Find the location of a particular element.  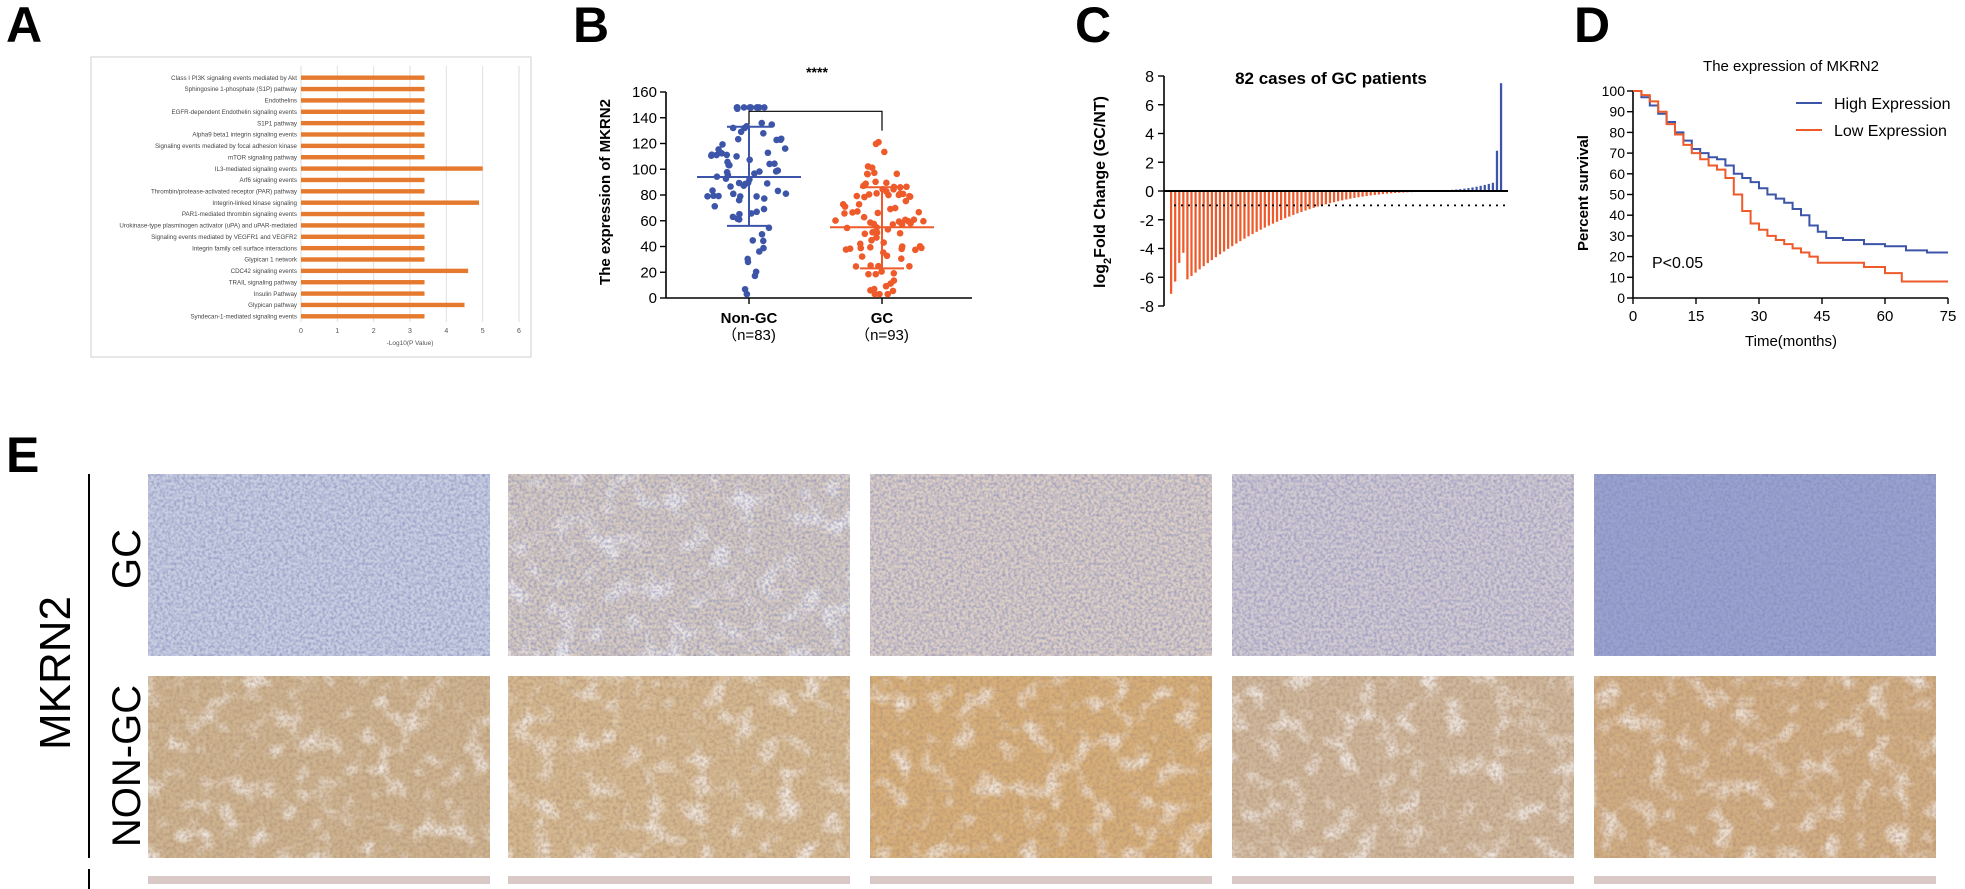

panel-b-y-tick-label: 100 is located at coordinates (644, 169).